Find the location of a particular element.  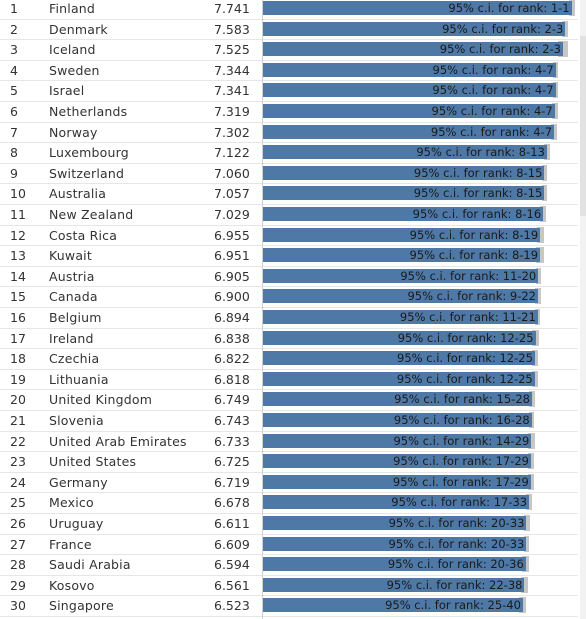

table-row: 12 Costa Rica 6.955 95% c.i. for rank: 8-19 is located at coordinates (289, 236).